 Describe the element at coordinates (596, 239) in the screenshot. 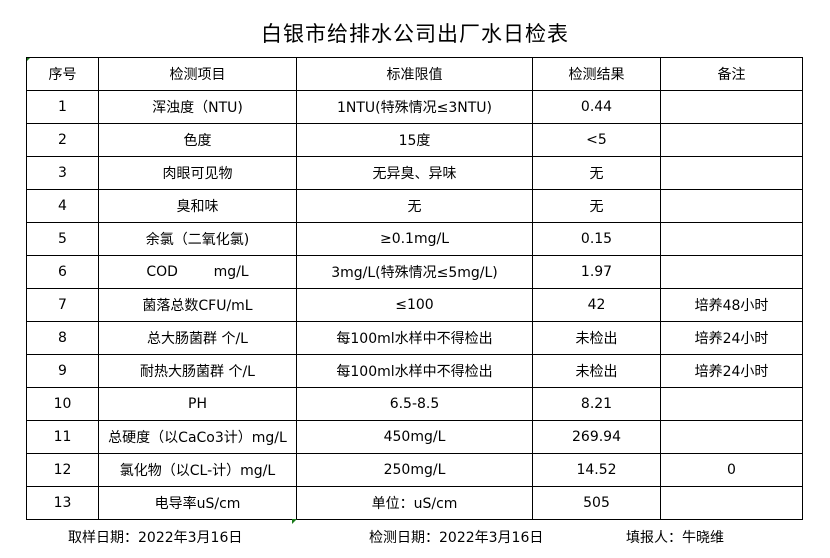

I see `cell-result: 0.15` at that location.